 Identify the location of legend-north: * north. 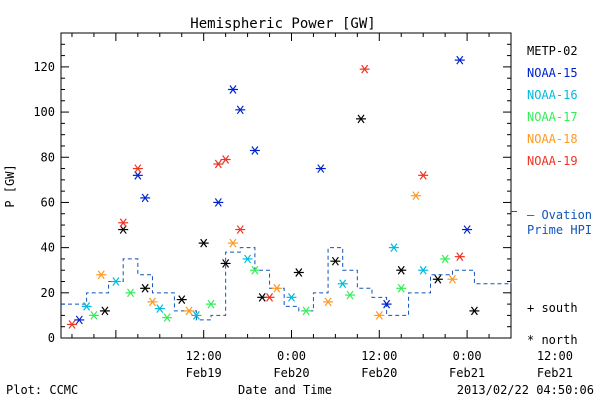
(552, 340).